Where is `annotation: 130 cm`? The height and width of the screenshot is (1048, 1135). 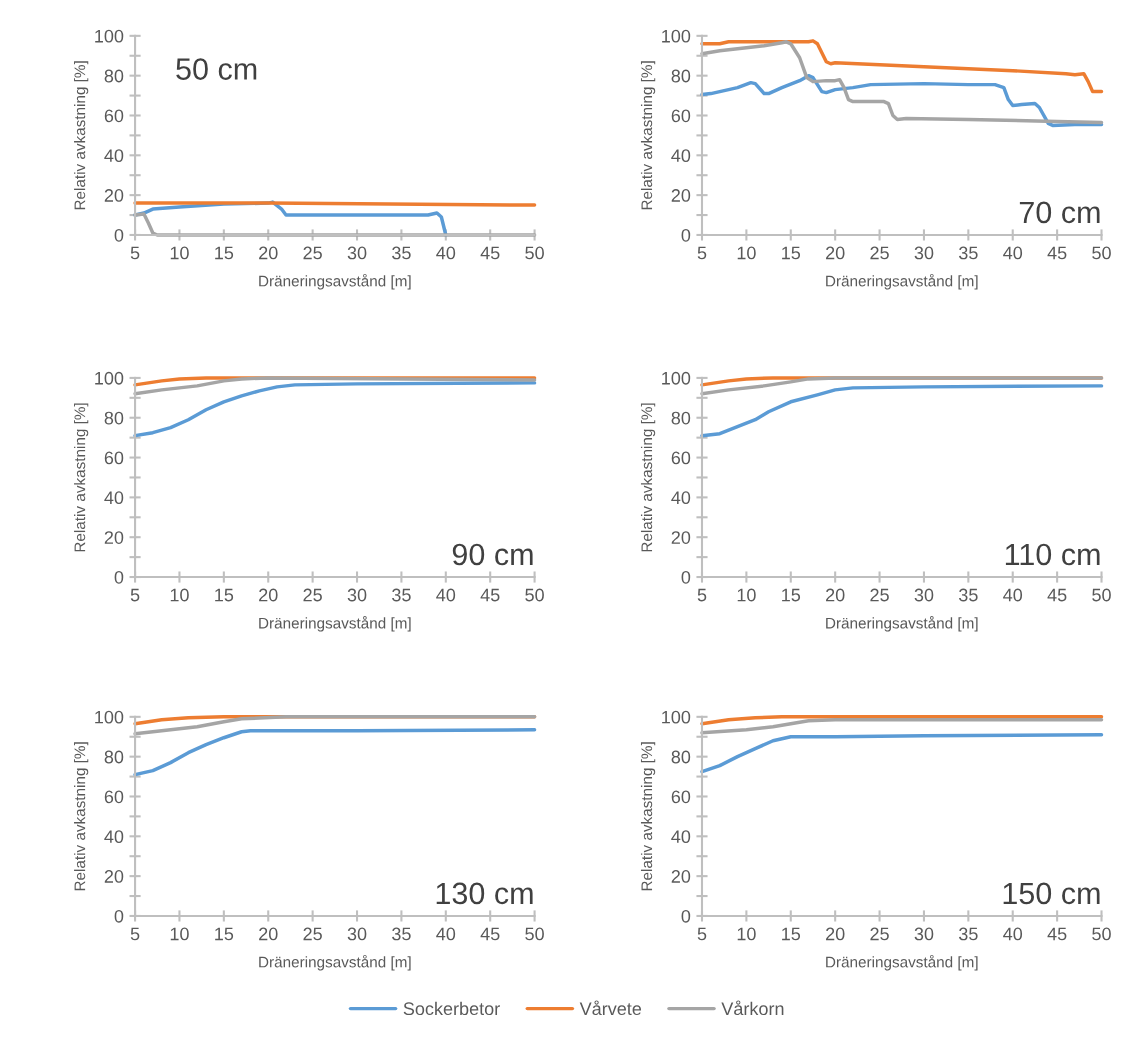 annotation: 130 cm is located at coordinates (484, 893).